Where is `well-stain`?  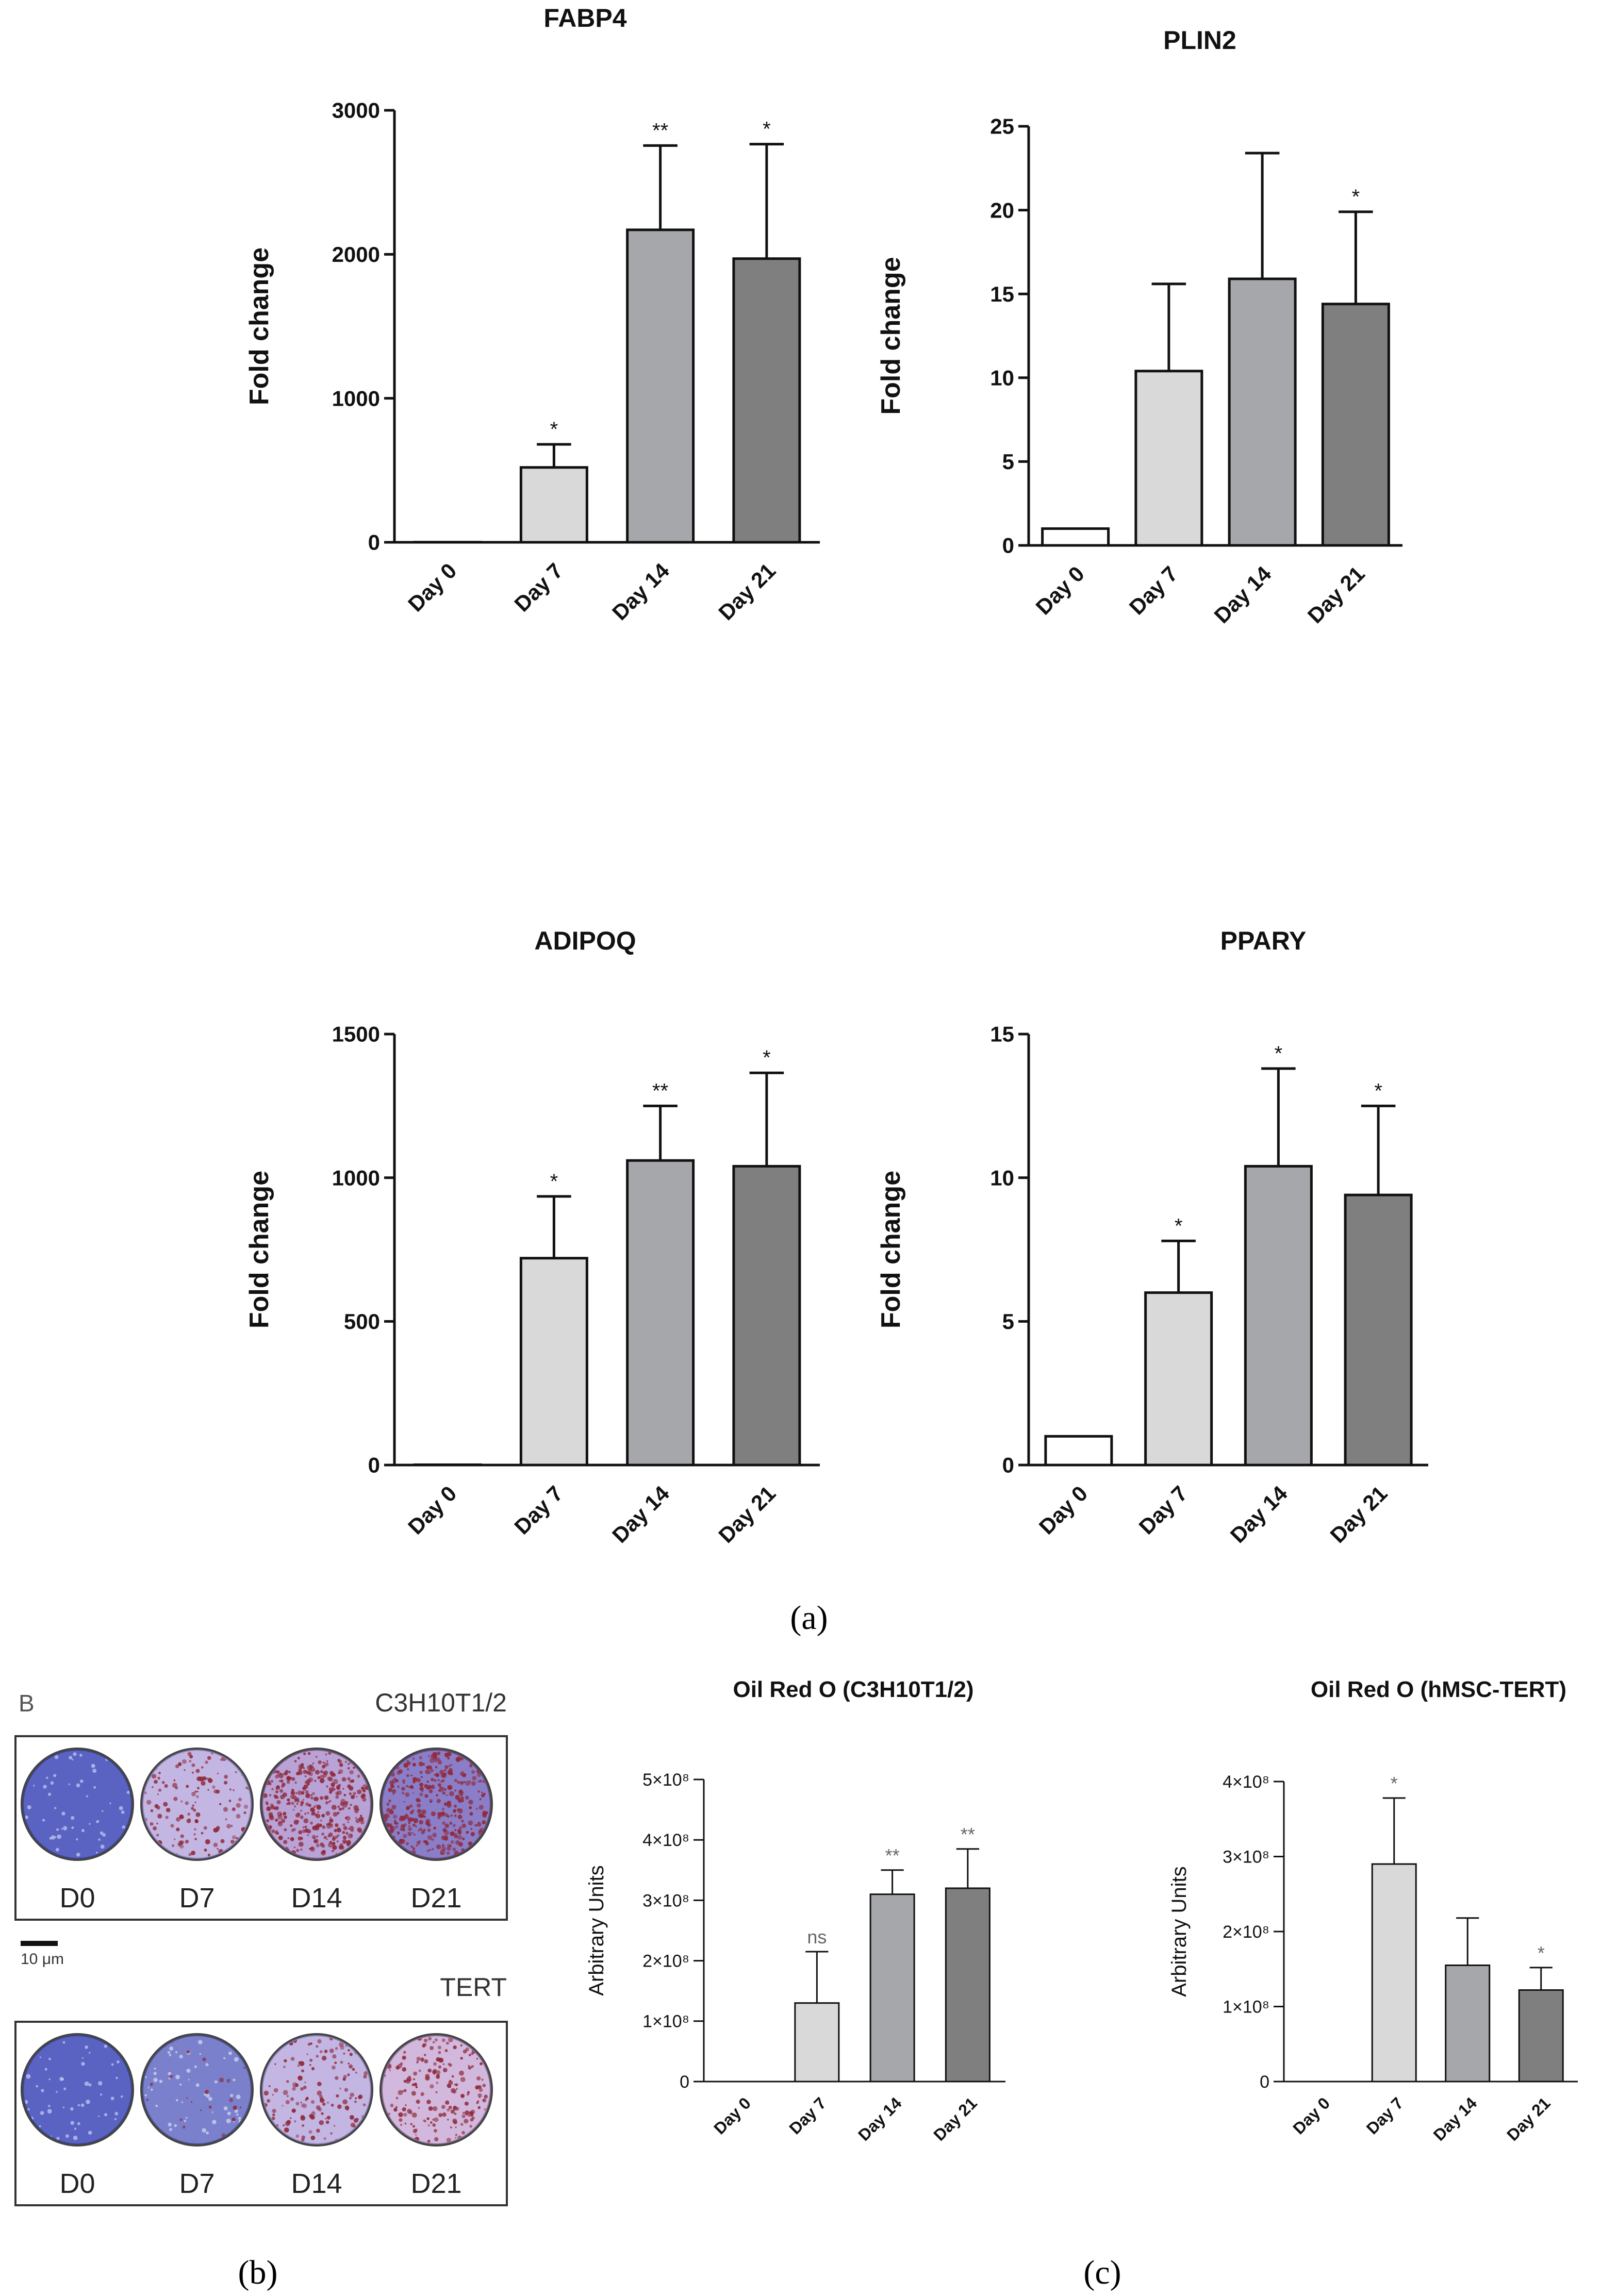
well-stain is located at coordinates (436, 2089).